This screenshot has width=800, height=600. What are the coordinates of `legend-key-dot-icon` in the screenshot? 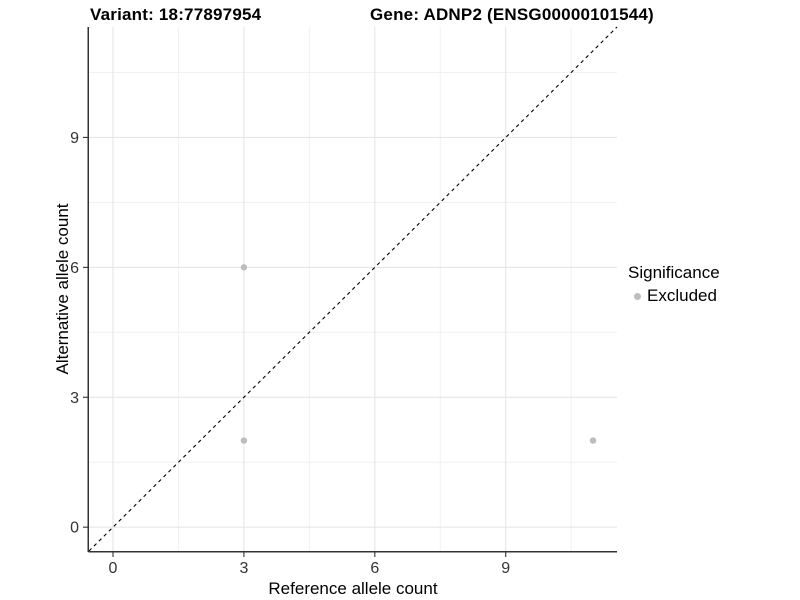 It's located at (637, 296).